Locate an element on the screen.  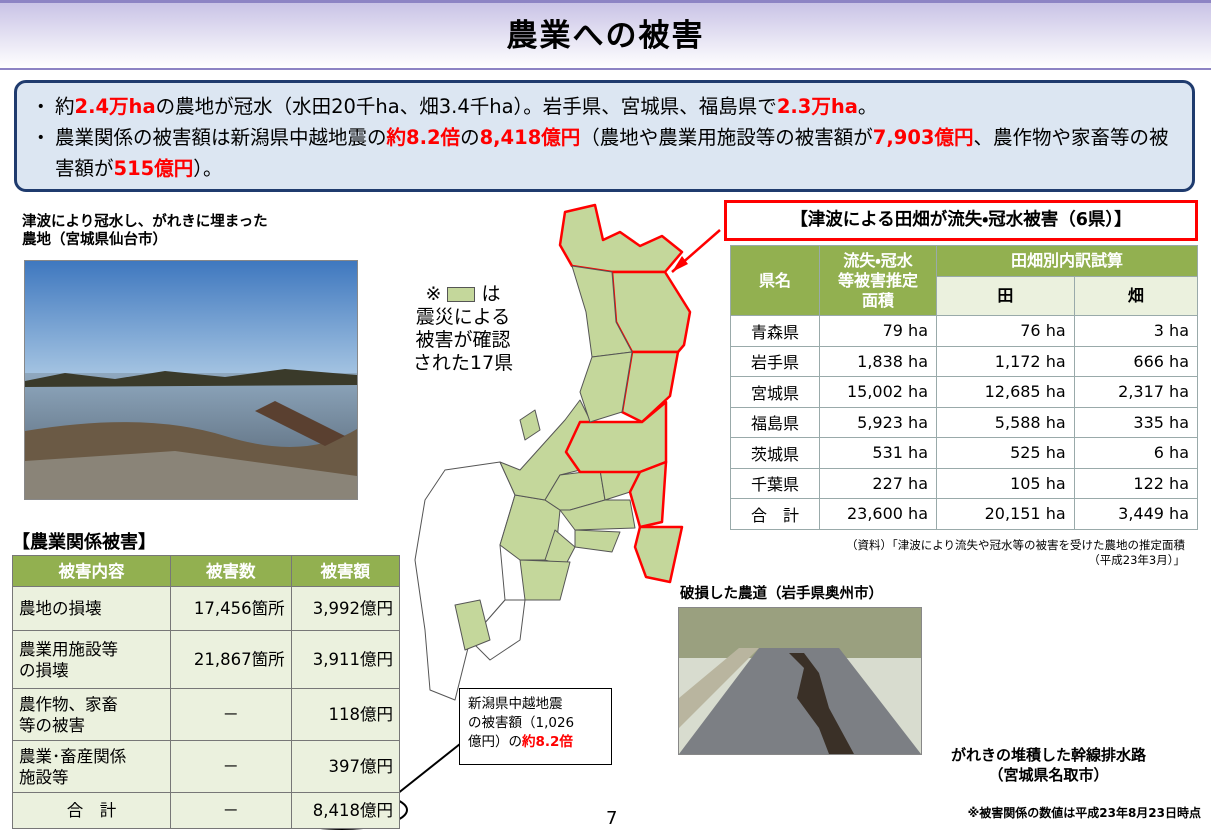
highlight-text: 515億円 is located at coordinates (153, 168).